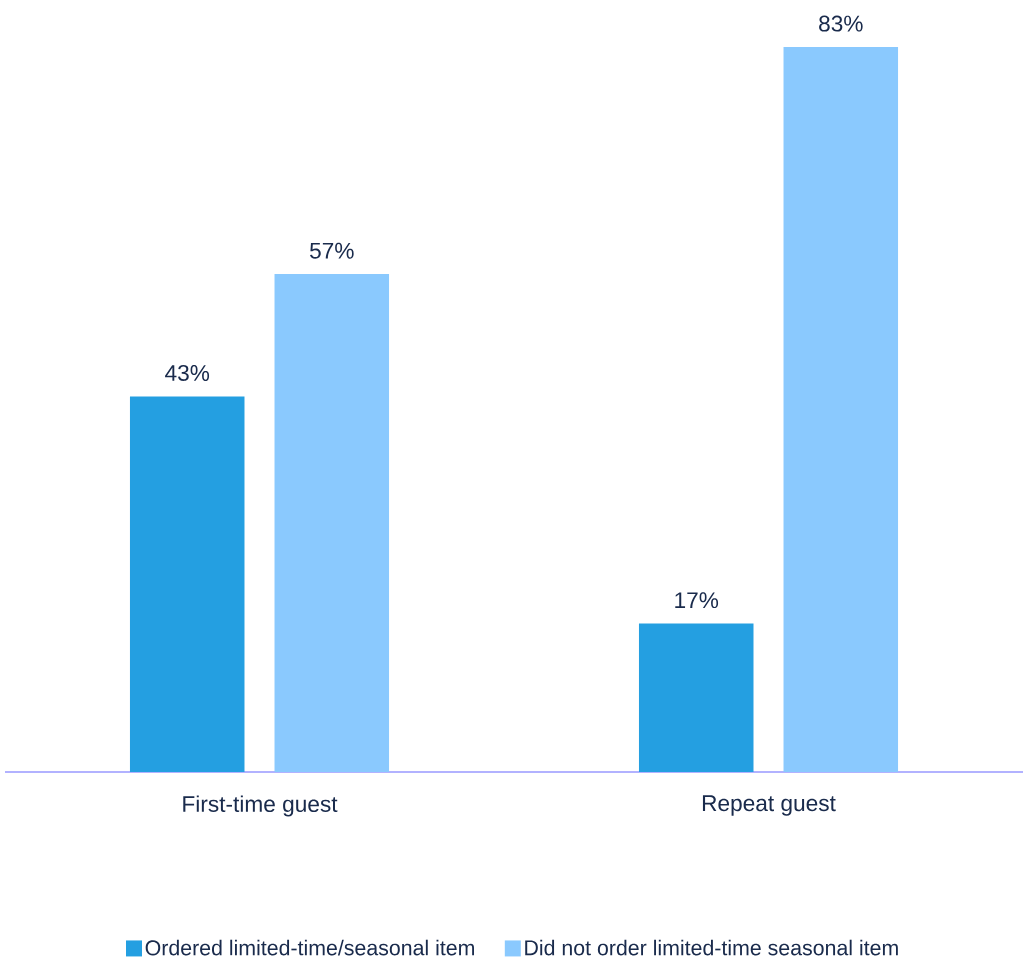 This screenshot has width=1023, height=964. Describe the element at coordinates (187, 373) in the screenshot. I see `data-label: 43%` at that location.